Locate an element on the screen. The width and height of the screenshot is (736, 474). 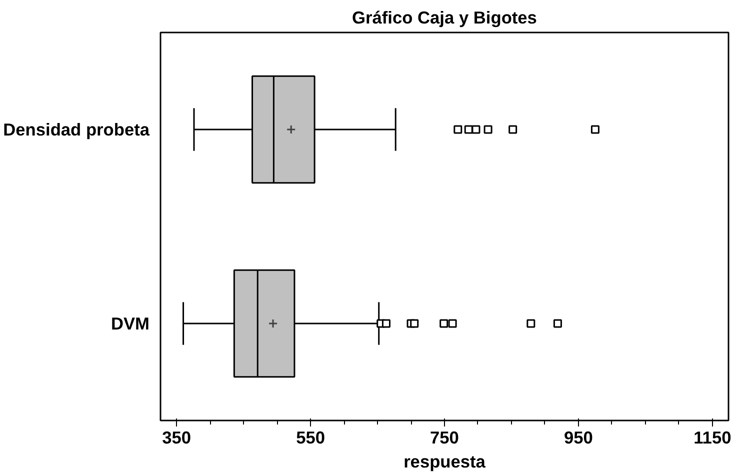
y-tick-label: DVM is located at coordinates (130, 324).